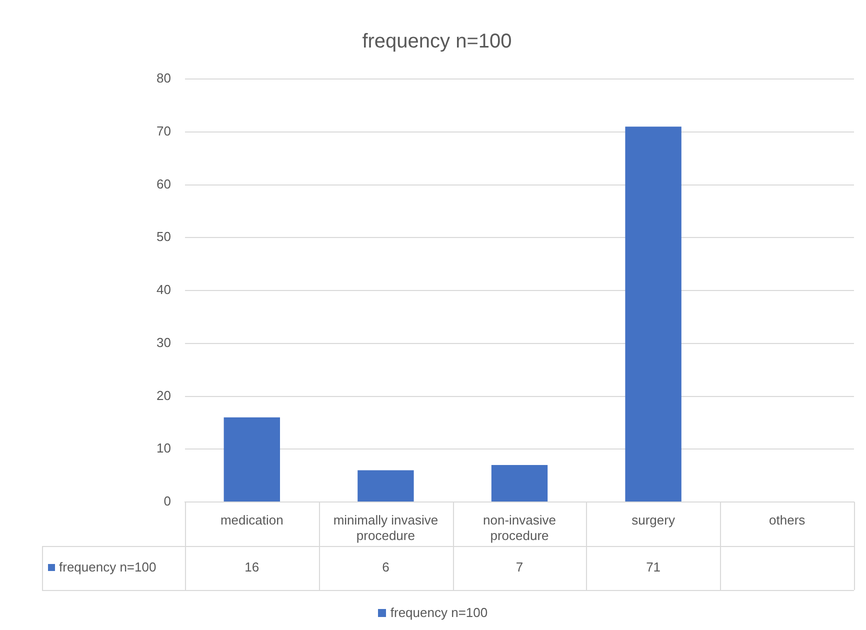 Image resolution: width=866 pixels, height=630 pixels. I want to click on data-label: 7, so click(520, 567).